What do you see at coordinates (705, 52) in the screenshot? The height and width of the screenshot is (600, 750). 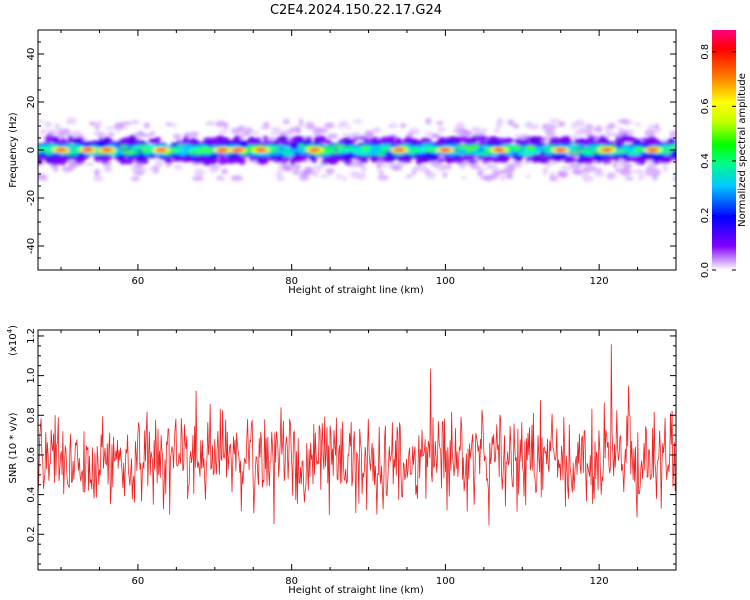 I see `colorbar-tick-label: 0.8` at bounding box center [705, 52].